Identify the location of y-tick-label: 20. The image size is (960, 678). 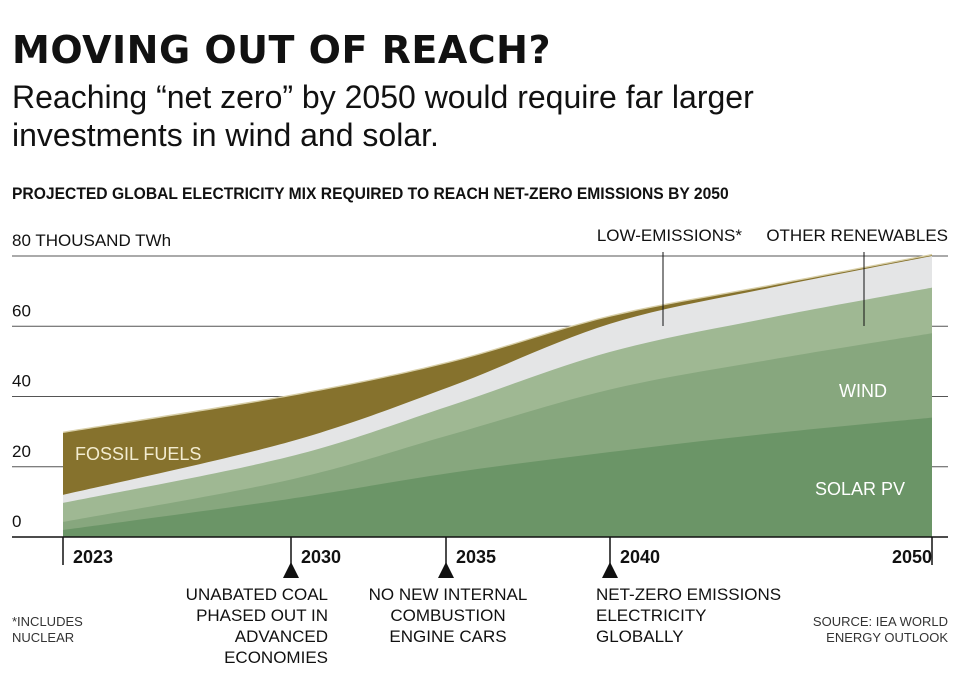
(21, 451).